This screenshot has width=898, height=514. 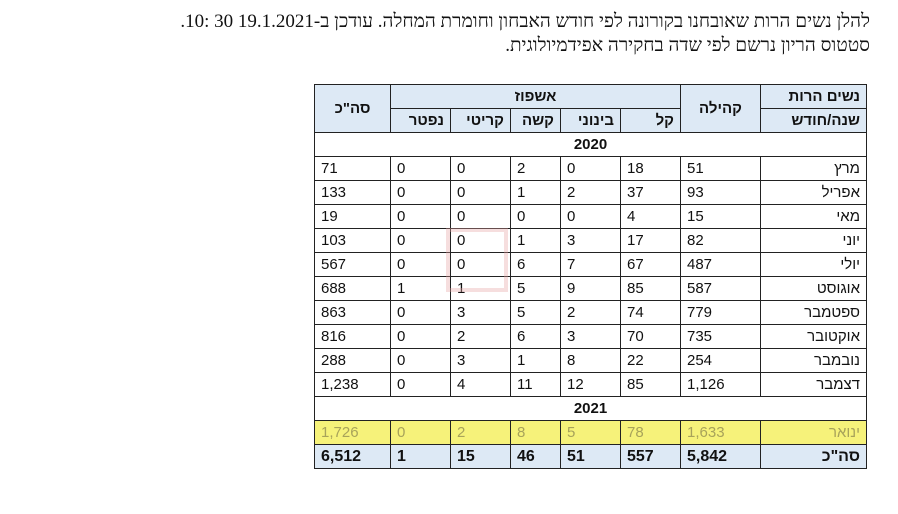 I want to click on table-row: אוקטובר 735 70 3 6 2 0 816, so click(x=590, y=336).